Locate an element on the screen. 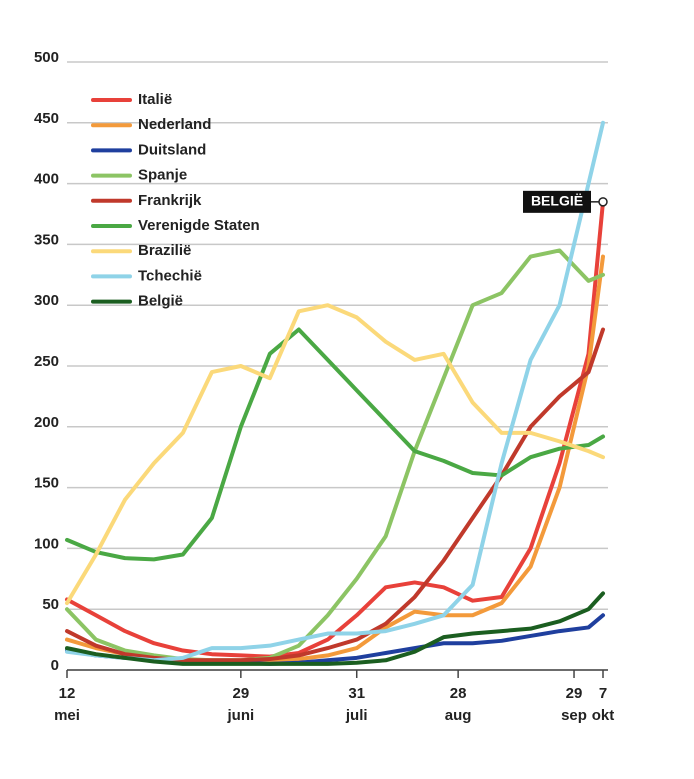  legend-label: Italië is located at coordinates (155, 99).